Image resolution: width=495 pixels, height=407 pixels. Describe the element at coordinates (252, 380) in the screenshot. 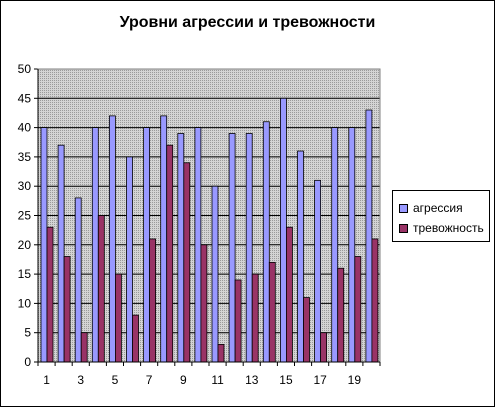

I see `x-tick-label: 13` at that location.